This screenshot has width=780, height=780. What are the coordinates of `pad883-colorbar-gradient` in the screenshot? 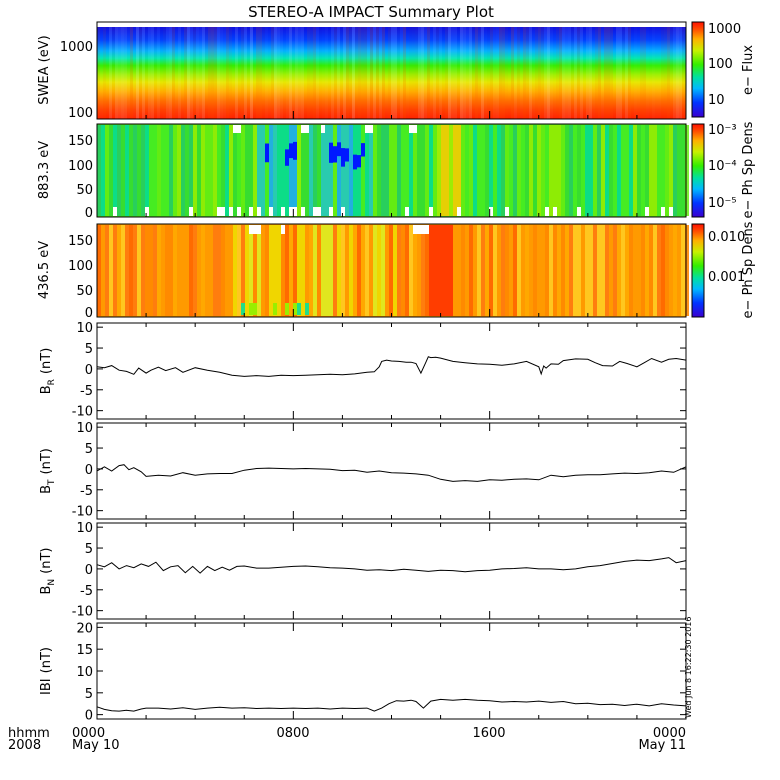 It's located at (698, 170).